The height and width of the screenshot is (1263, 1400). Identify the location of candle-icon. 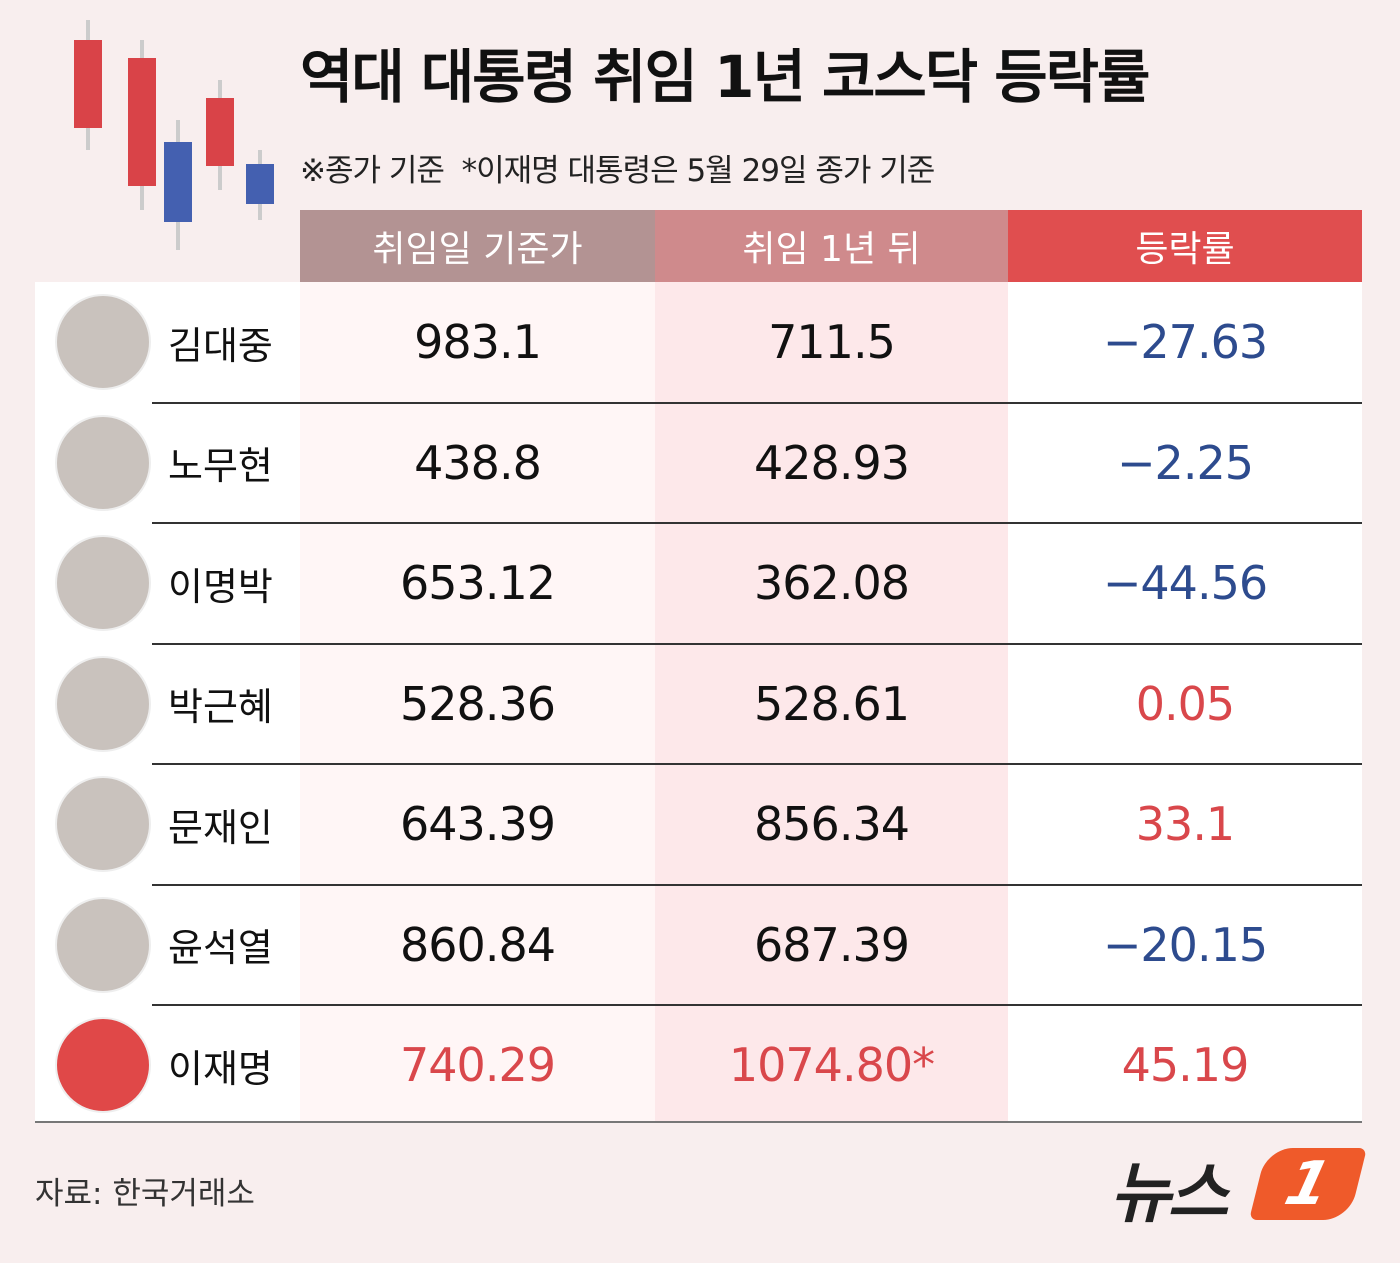
(174, 135).